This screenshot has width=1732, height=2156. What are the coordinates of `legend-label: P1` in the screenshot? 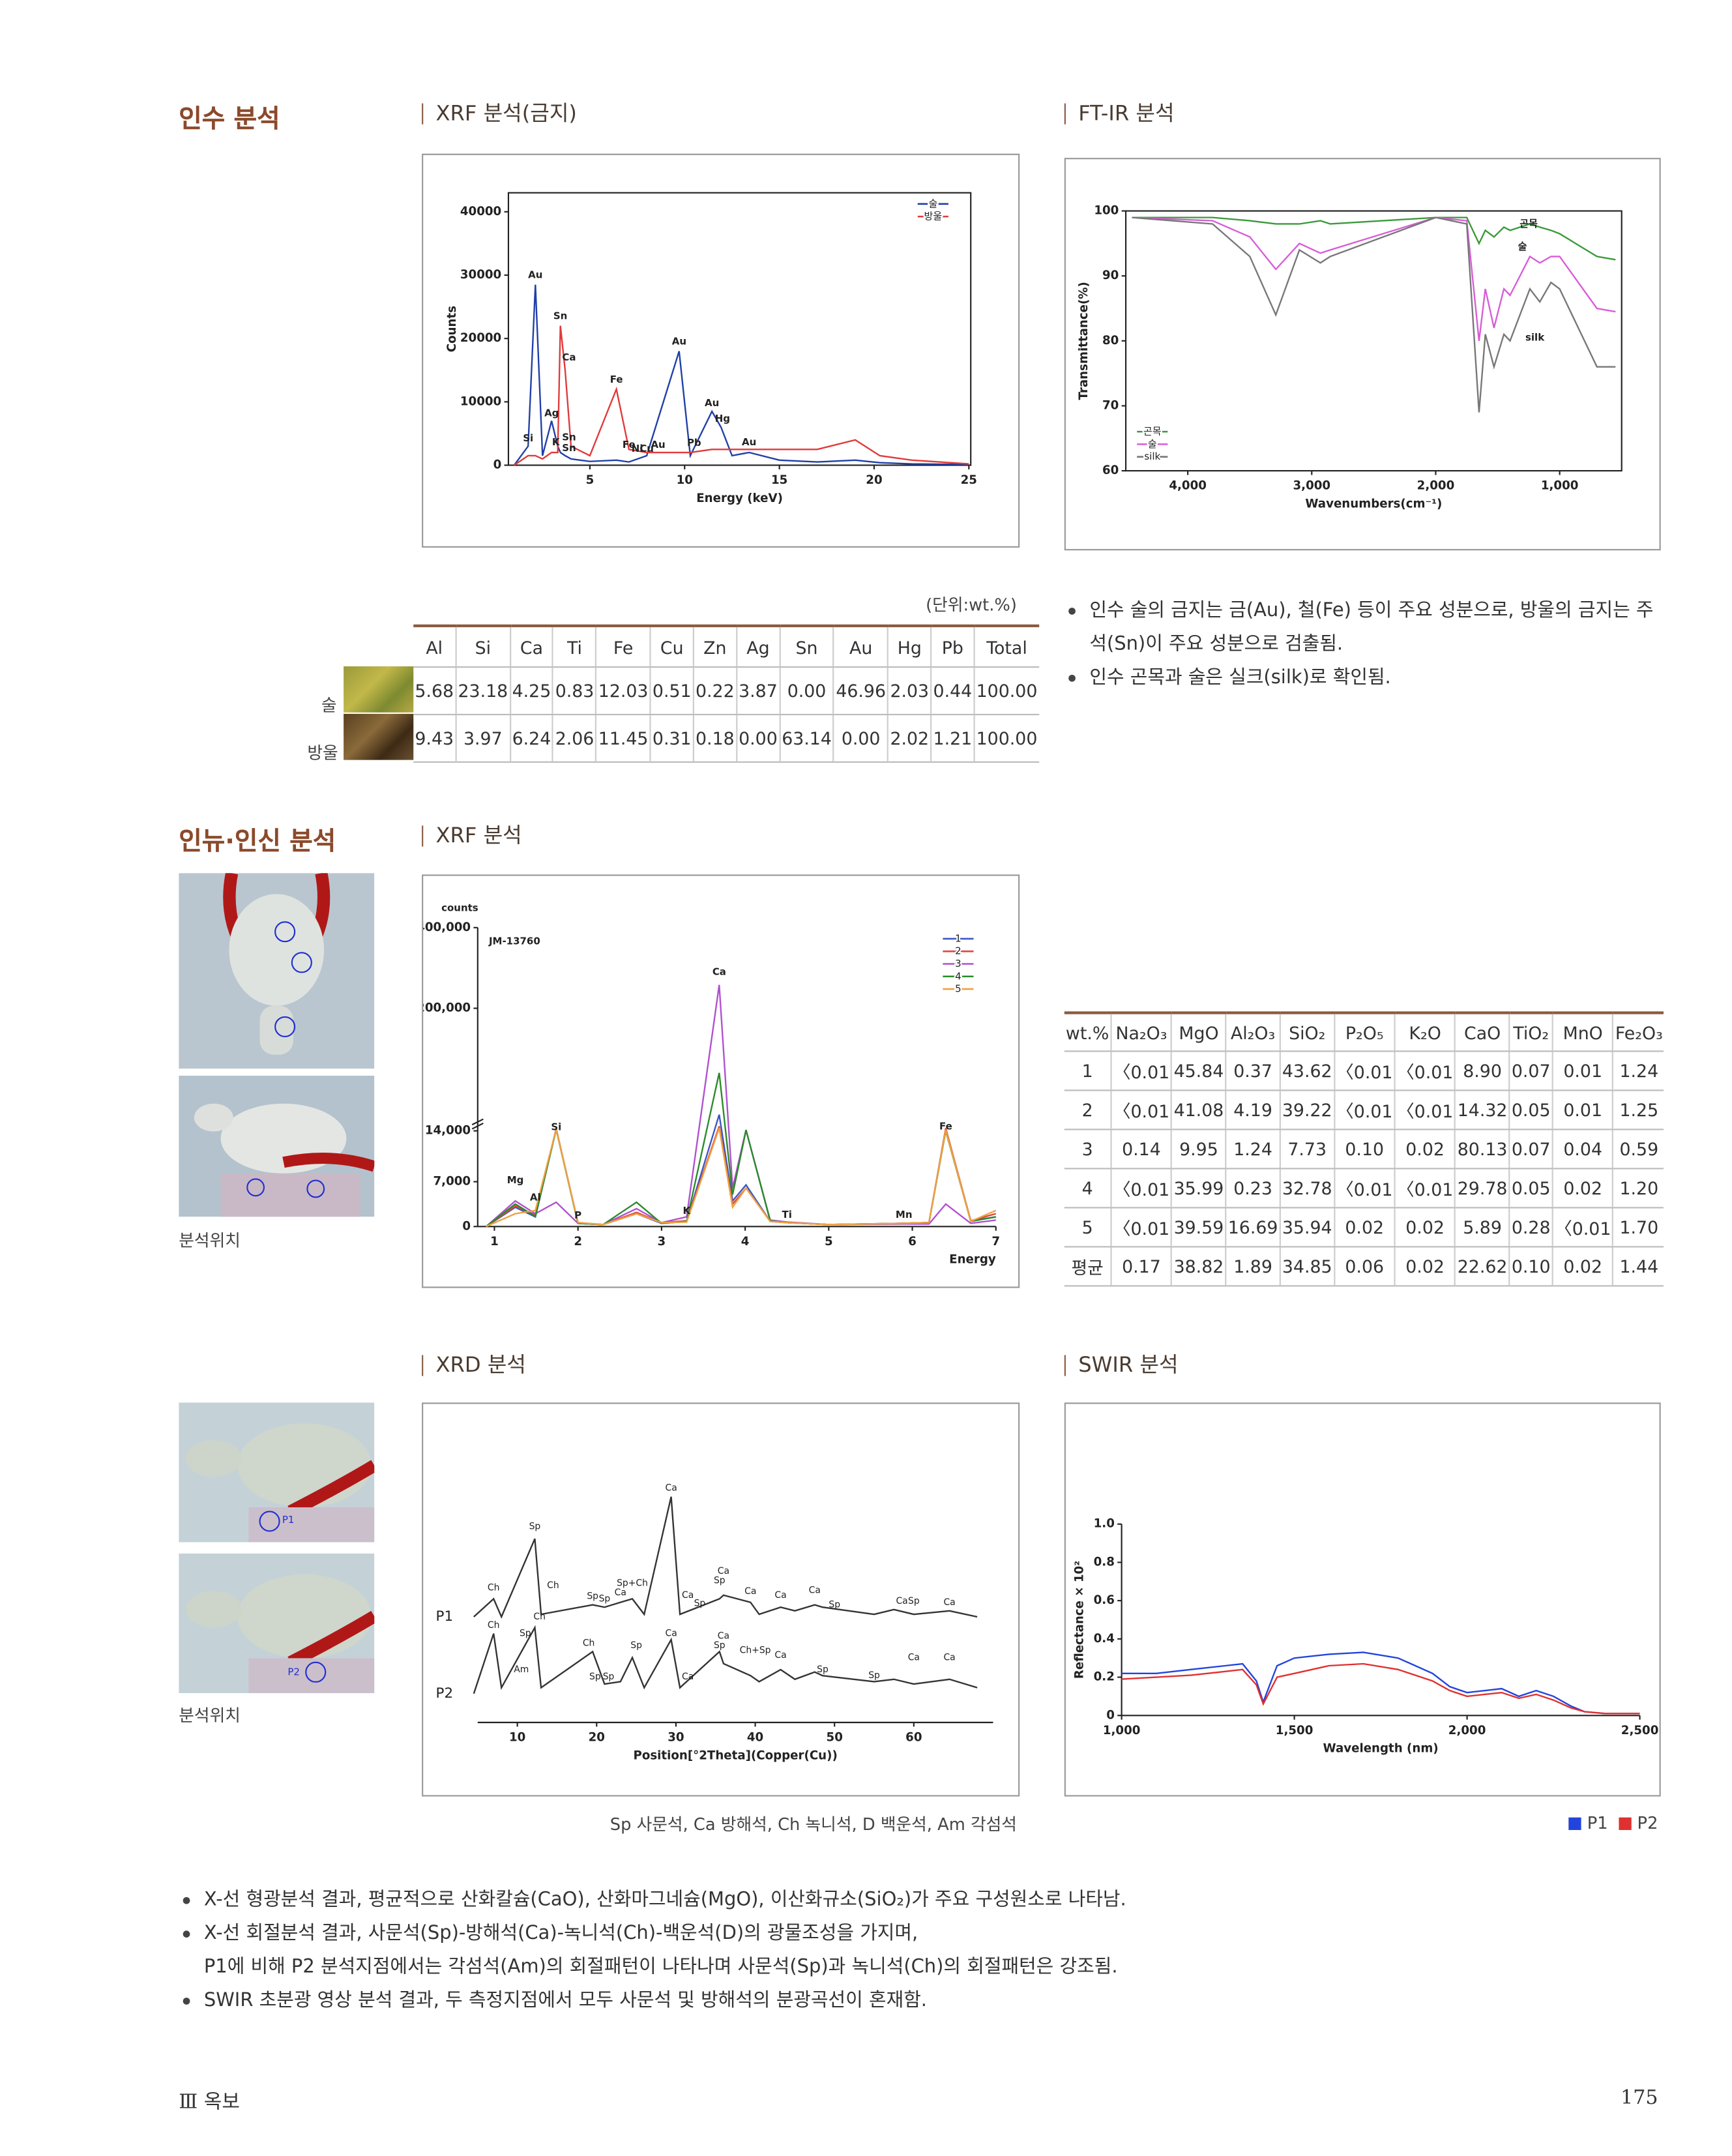 It's located at (1597, 1823).